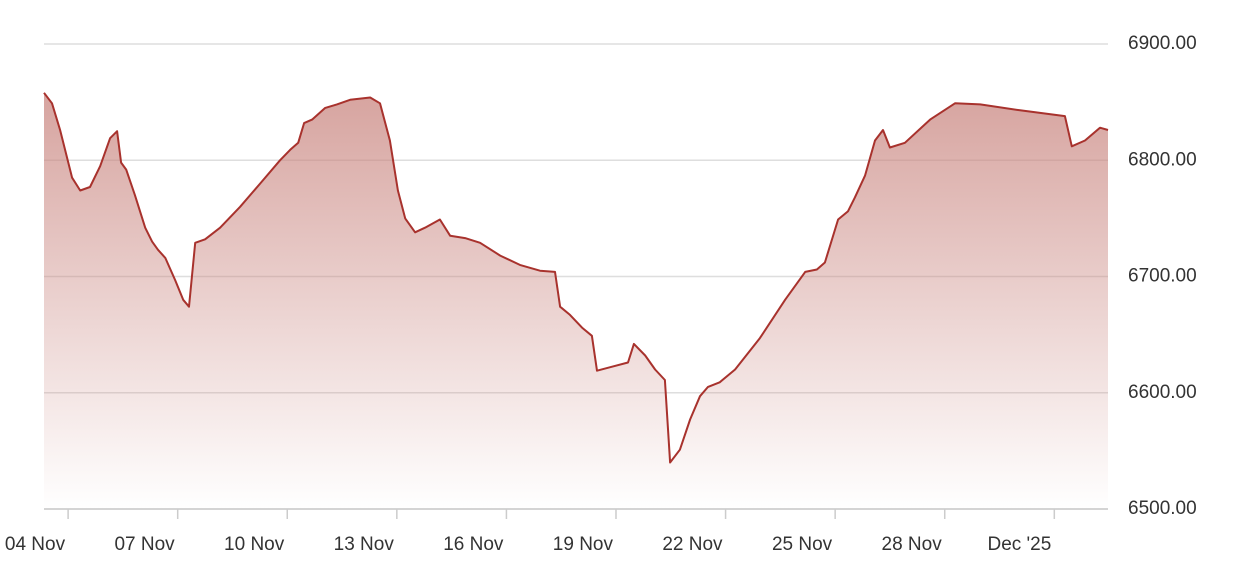  What do you see at coordinates (1162, 508) in the screenshot?
I see `y-tick-label: 6500.00` at bounding box center [1162, 508].